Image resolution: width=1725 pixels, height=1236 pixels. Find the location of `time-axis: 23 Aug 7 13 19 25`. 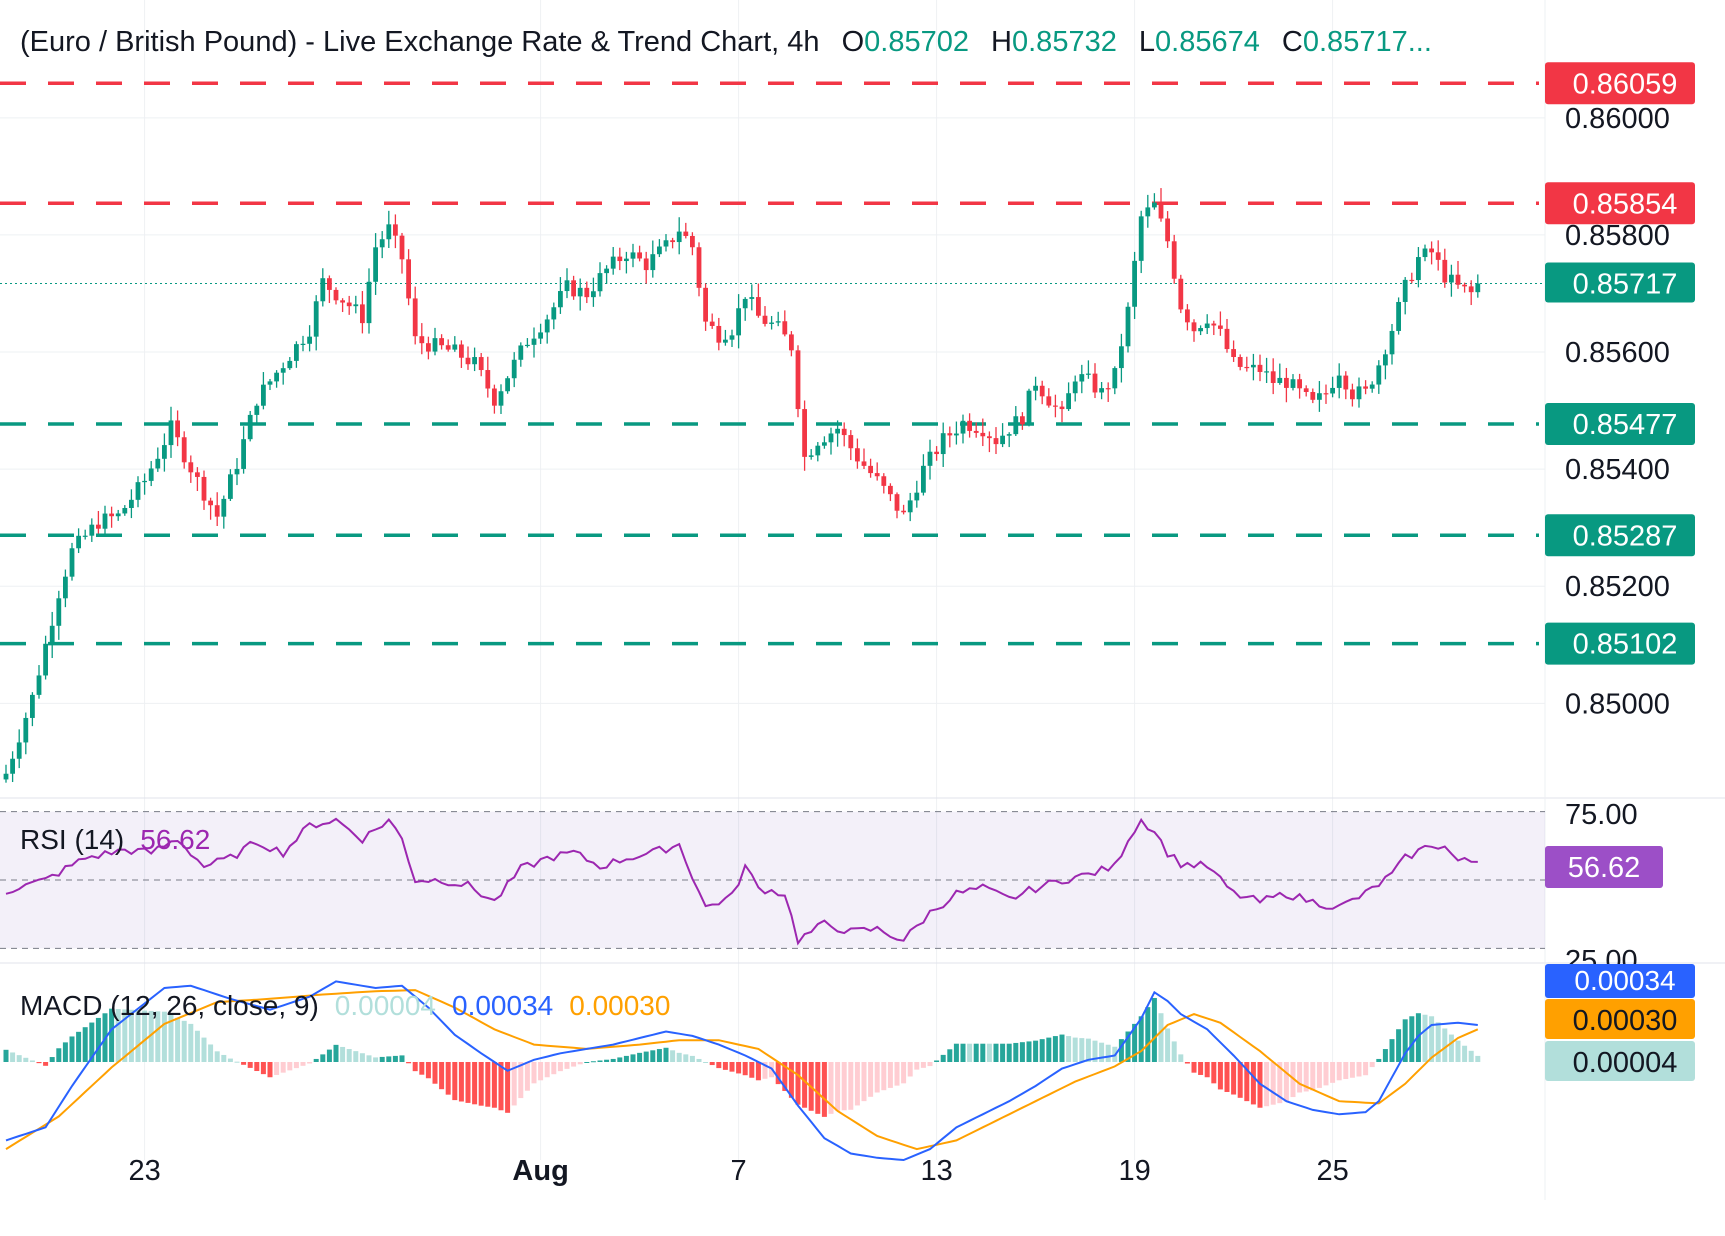

time-axis: 23 Aug 7 13 19 25 is located at coordinates (738, 1171).